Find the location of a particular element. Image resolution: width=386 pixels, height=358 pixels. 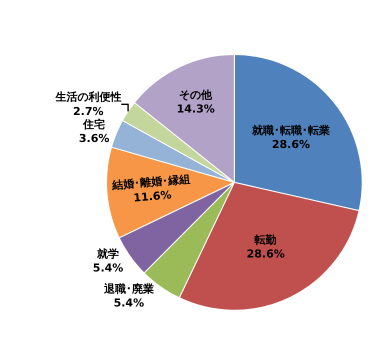

data-label: 2.7% is located at coordinates (88, 111).